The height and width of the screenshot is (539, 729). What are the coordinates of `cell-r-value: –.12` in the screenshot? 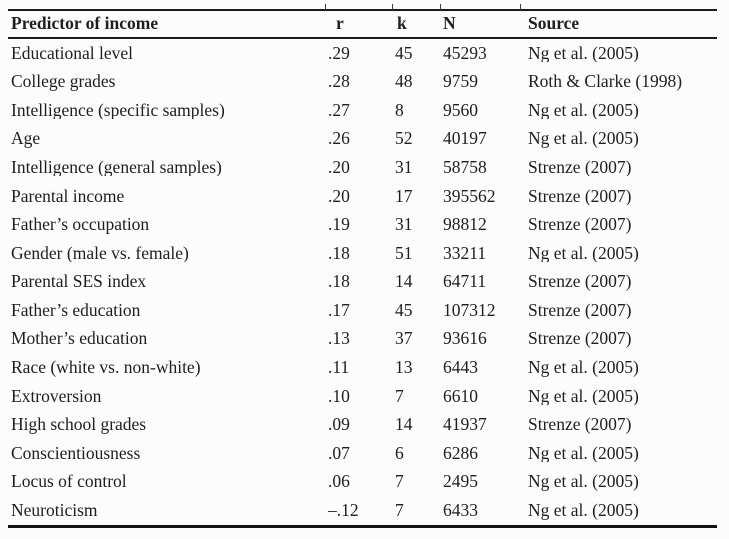 It's located at (343, 511).